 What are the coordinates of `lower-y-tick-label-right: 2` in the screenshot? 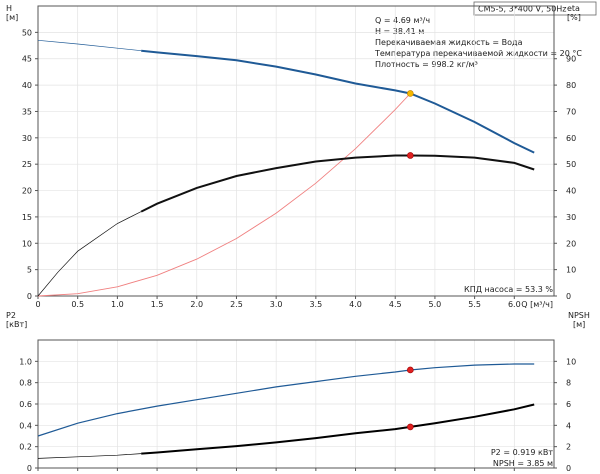 It's located at (568, 447).